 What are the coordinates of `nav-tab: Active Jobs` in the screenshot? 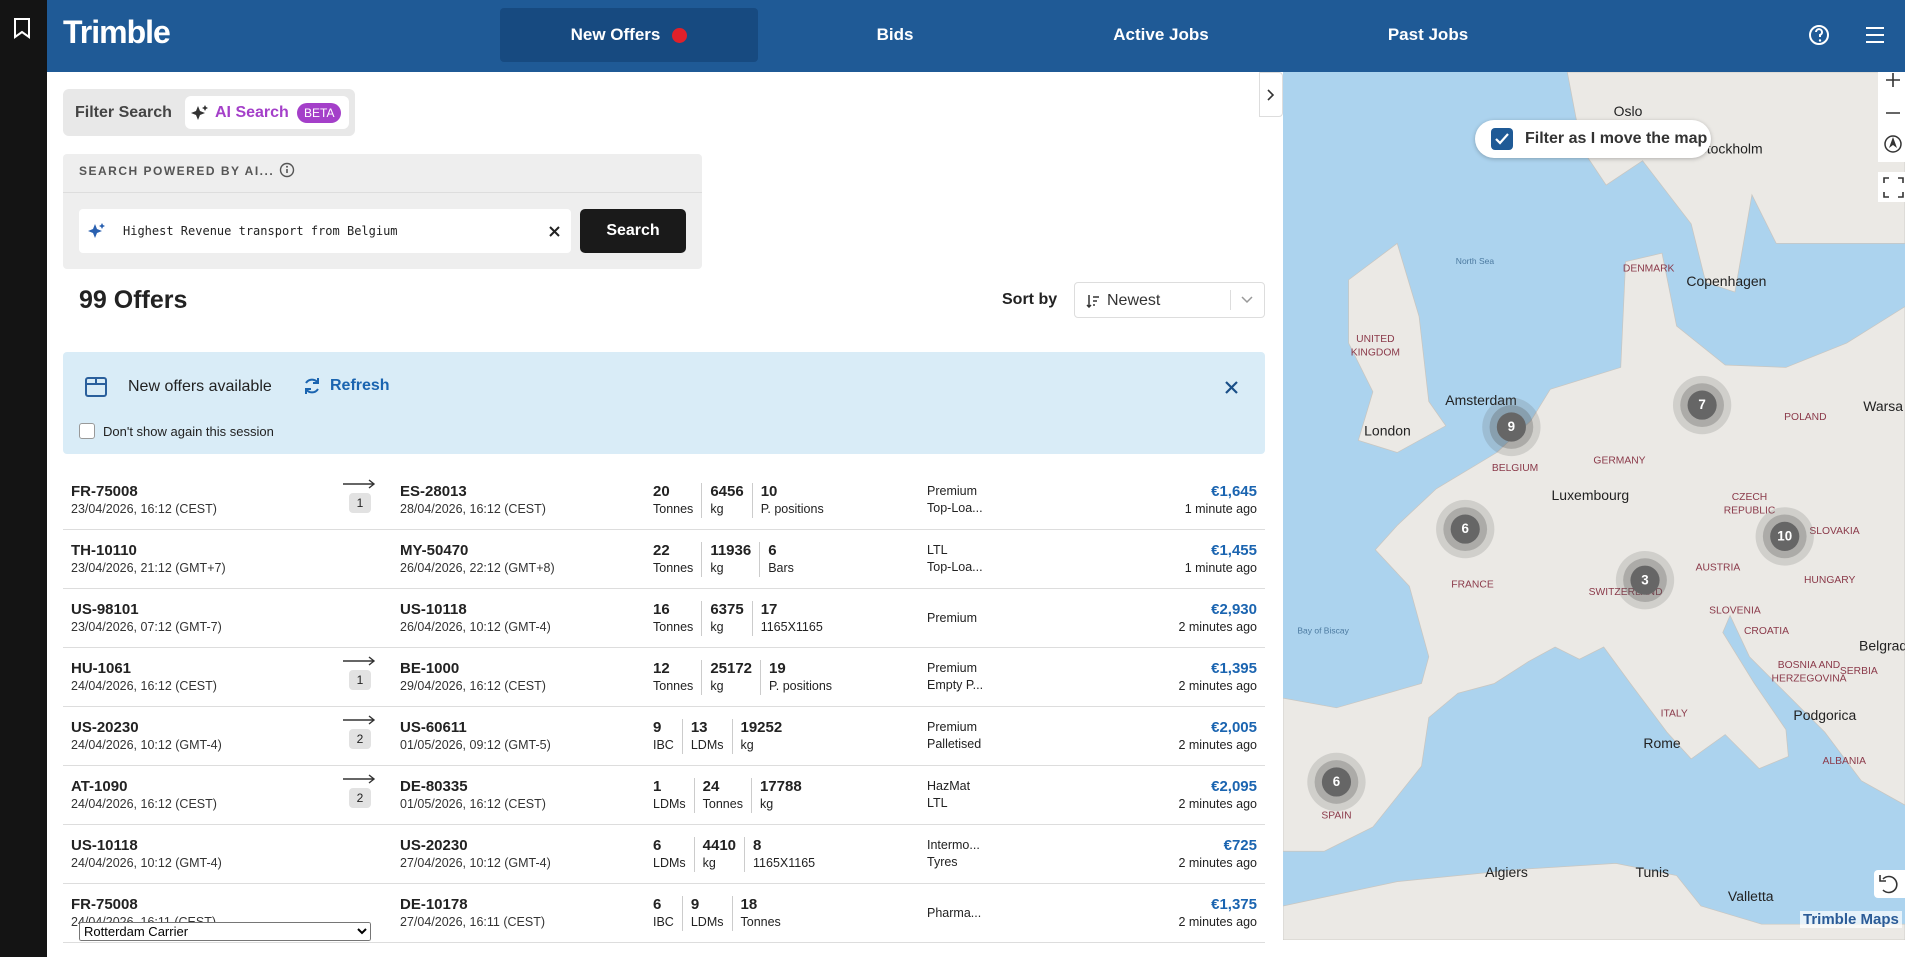 It's located at (1161, 34).